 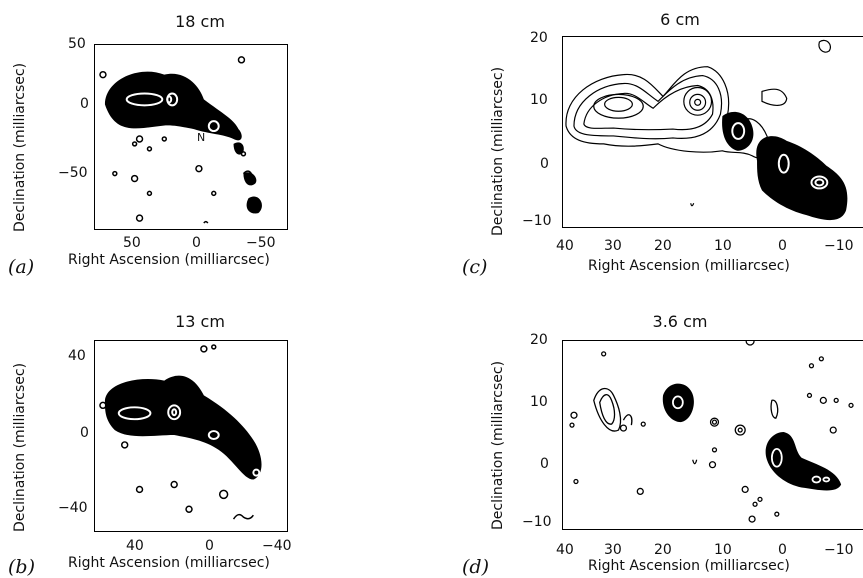 I want to click on panel-c-ytick: 20, so click(x=539, y=38).